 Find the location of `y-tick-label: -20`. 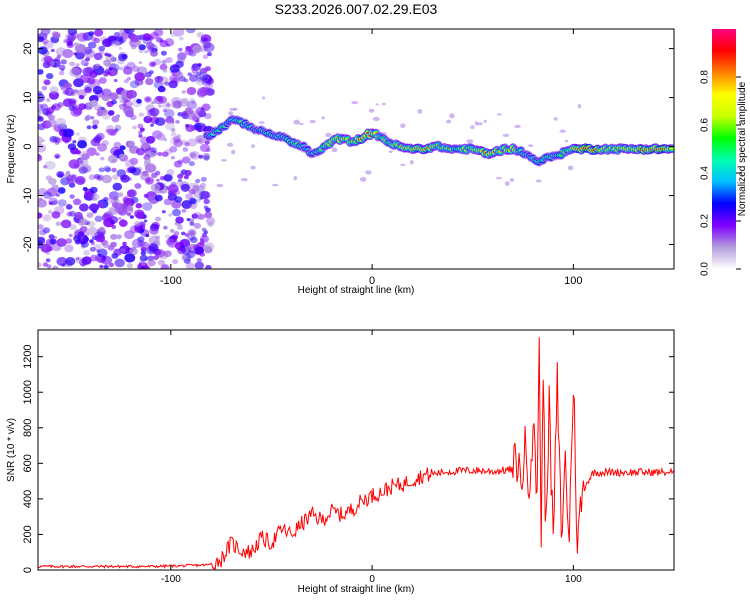

y-tick-label: -20 is located at coordinates (28, 245).